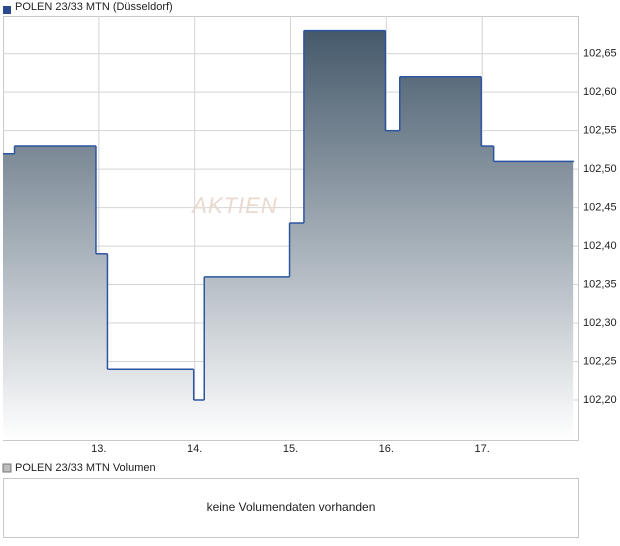 This screenshot has height=546, width=620. Describe the element at coordinates (290, 449) in the screenshot. I see `x-tick-label: 15.` at that location.